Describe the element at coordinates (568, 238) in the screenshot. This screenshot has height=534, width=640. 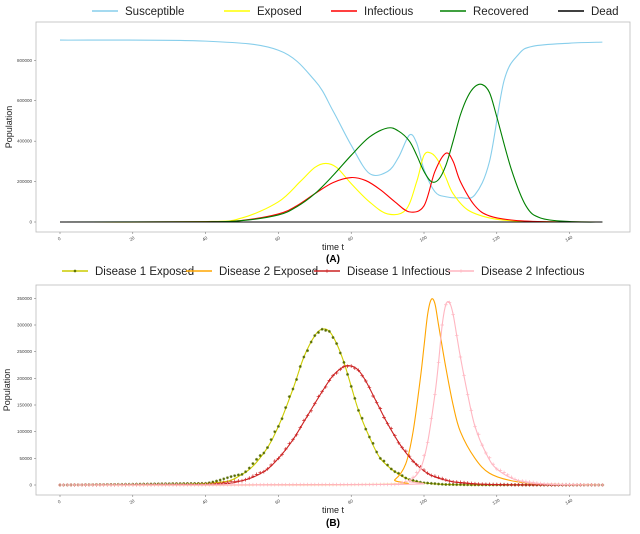
I see `x-tick-label: 140` at that location.